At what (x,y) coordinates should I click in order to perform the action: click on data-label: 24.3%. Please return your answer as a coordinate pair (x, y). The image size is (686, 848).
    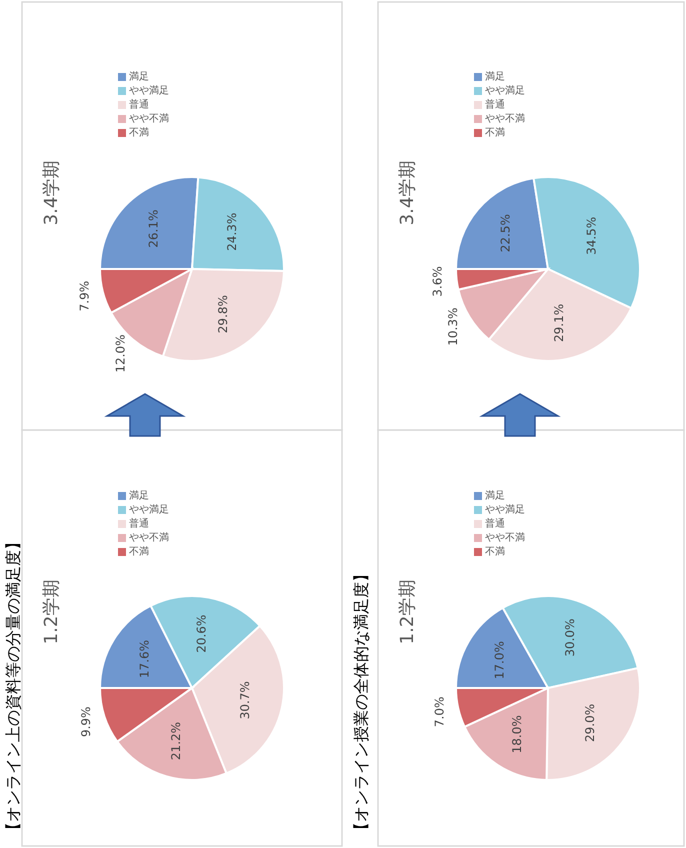
    Looking at the image, I should click on (232, 231).